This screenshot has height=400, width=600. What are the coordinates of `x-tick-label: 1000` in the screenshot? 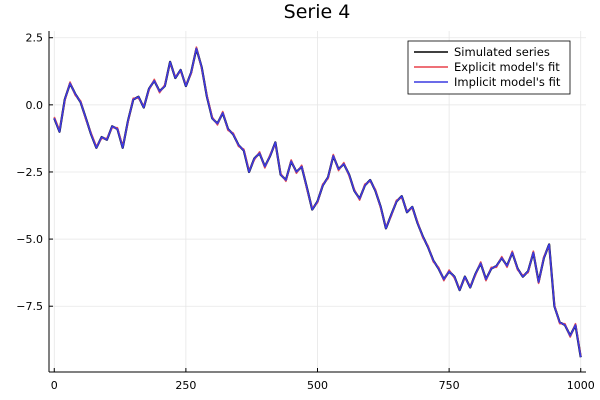 It's located at (581, 385).